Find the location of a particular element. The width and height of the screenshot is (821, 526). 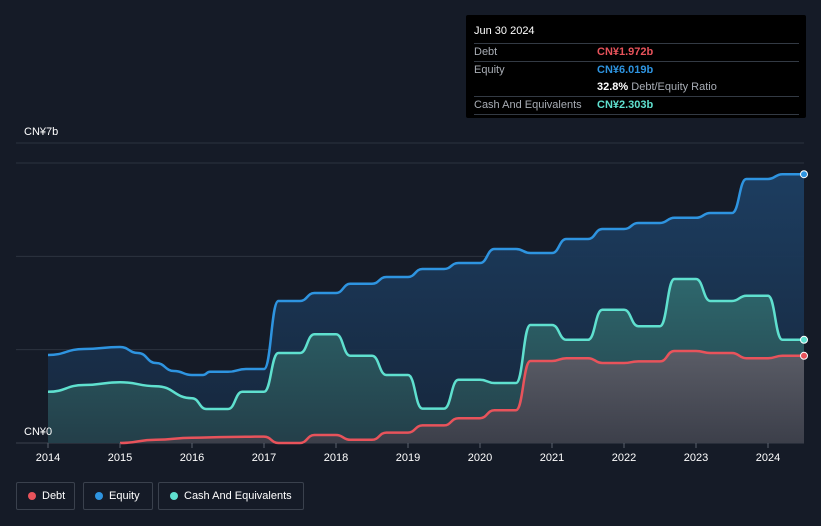

x-tick-label: 2016 is located at coordinates (192, 458).